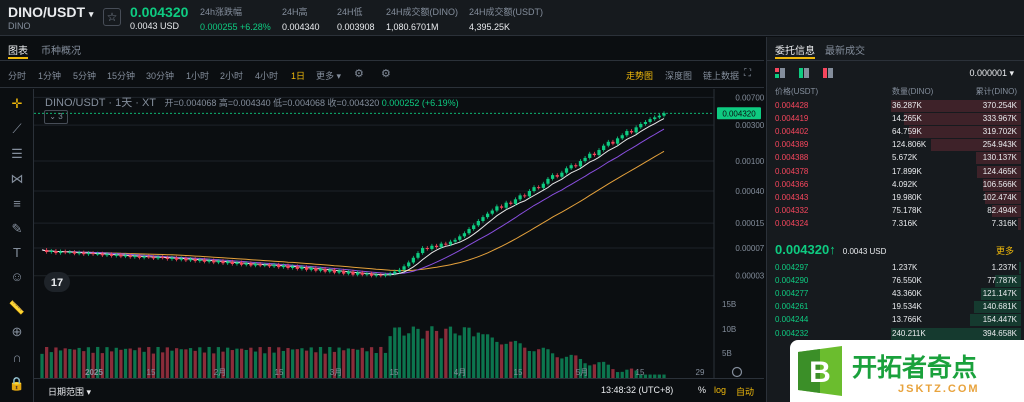  I want to click on bid-row: 0.004297 1.237K 1.237K, so click(895, 267).